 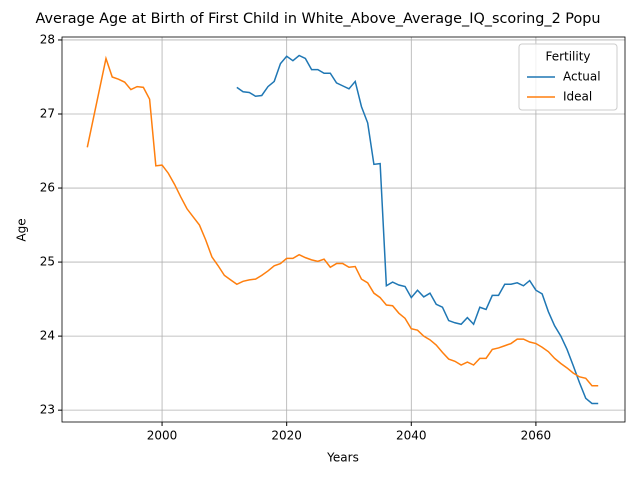 I want to click on x-axis-label: Years, so click(x=342, y=458).